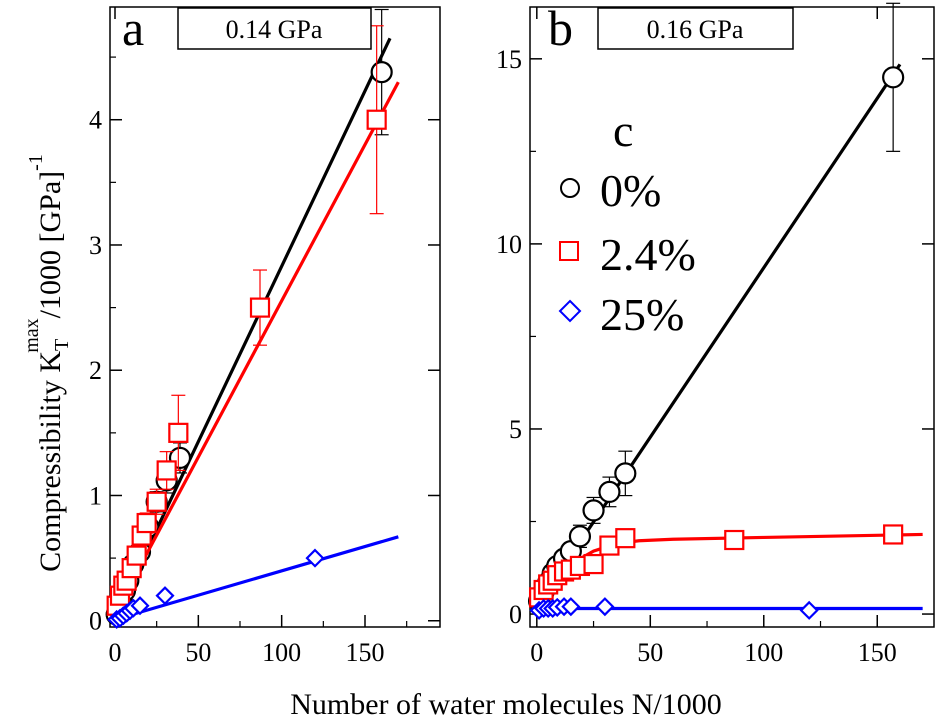 This screenshot has width=942, height=725. What do you see at coordinates (623, 130) in the screenshot?
I see `legend-title: c` at bounding box center [623, 130].